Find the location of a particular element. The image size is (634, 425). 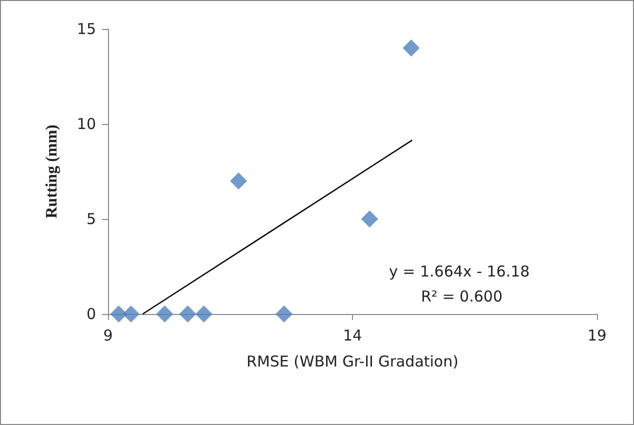

y-tick-label: 0 is located at coordinates (91, 314).